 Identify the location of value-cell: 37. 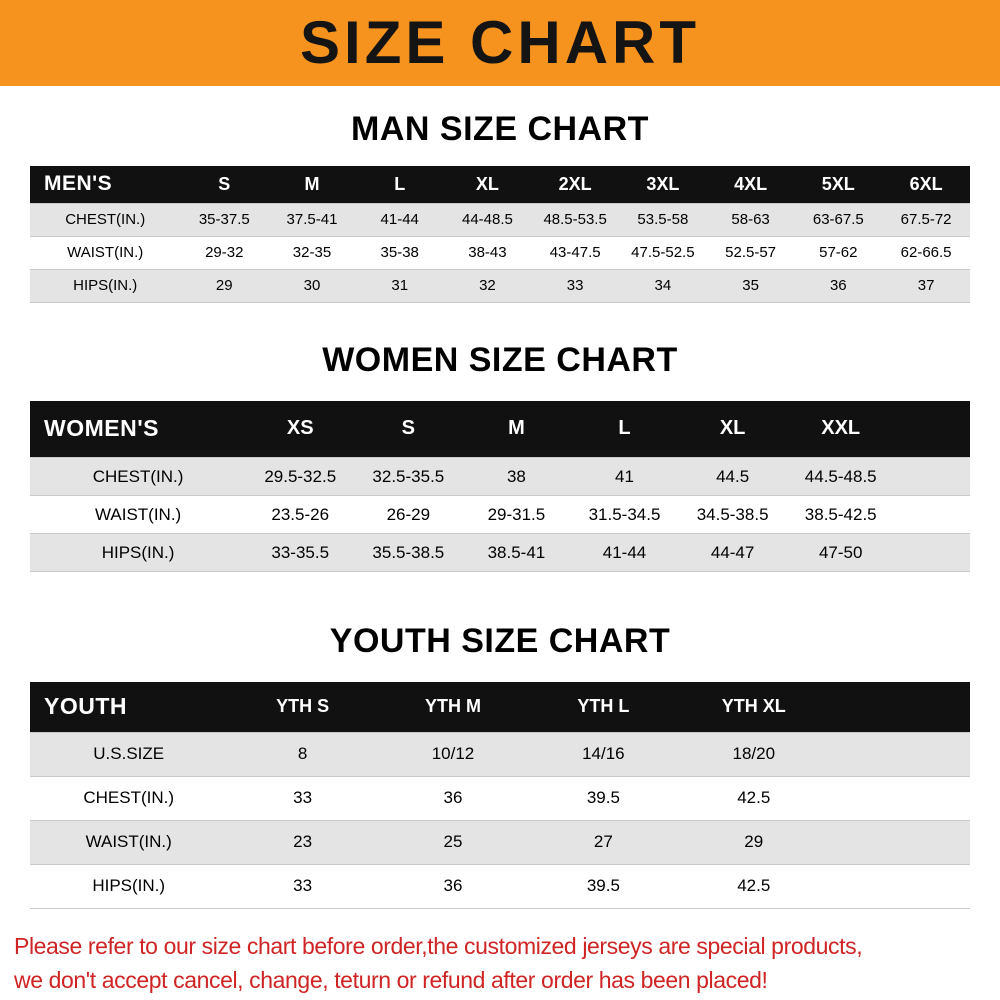
(926, 285).